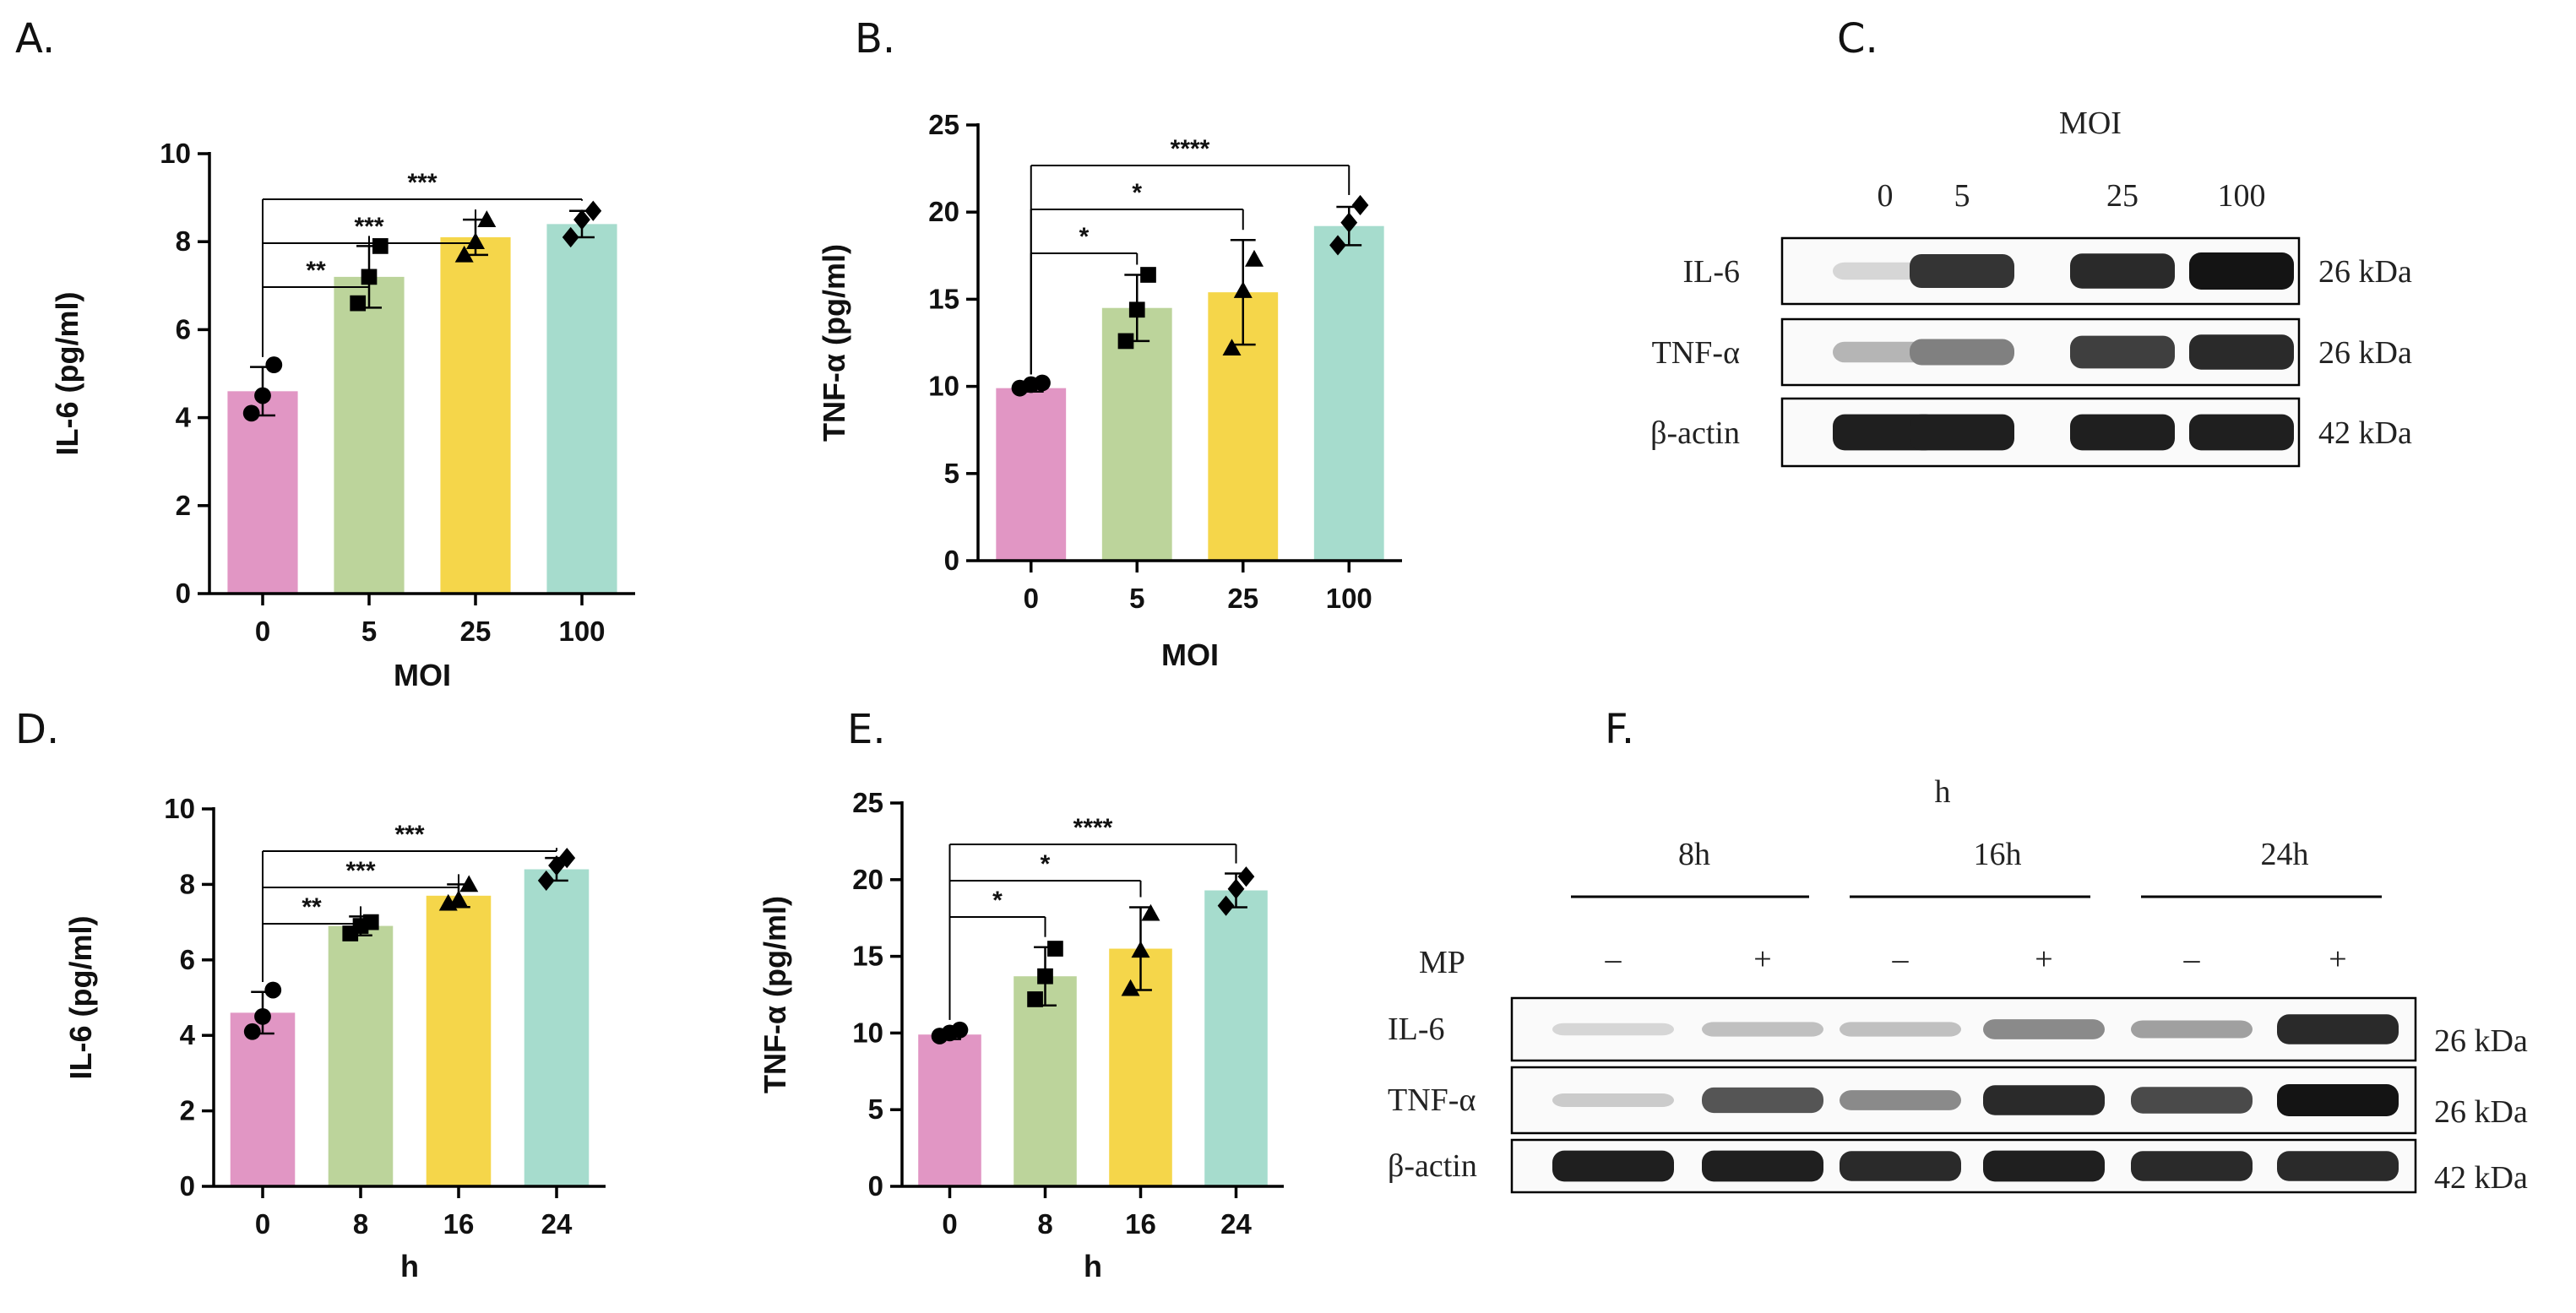 The width and height of the screenshot is (2576, 1313). I want to click on blot-header: h, so click(1943, 792).